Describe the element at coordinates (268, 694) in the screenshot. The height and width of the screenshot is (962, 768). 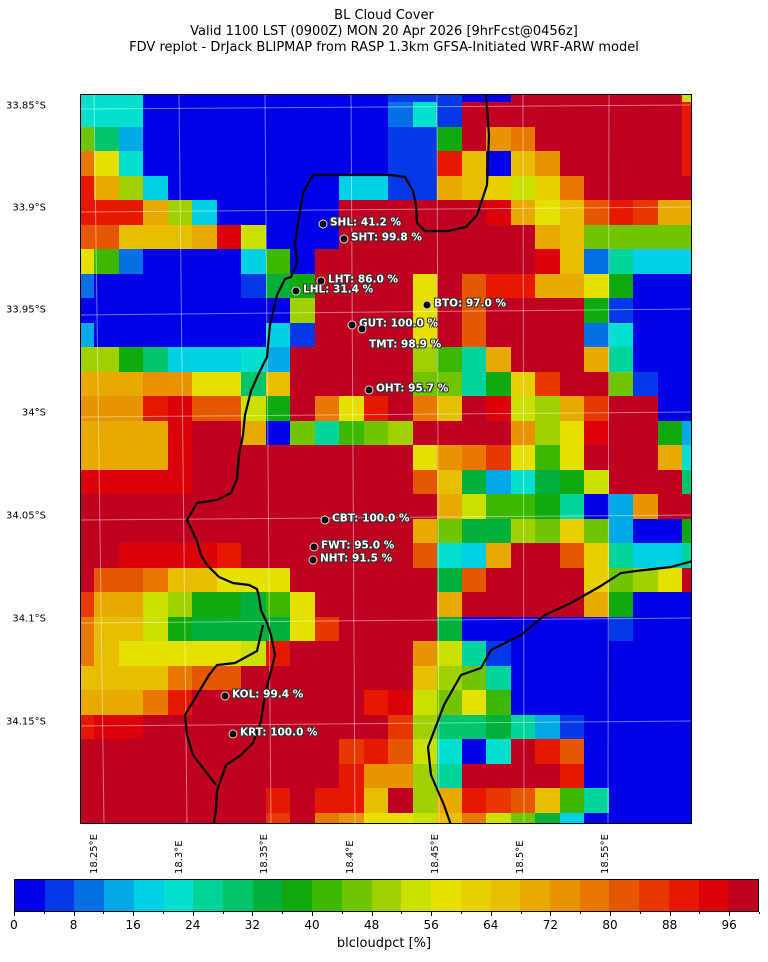
I see `station-label: KOL: 99.4 %` at that location.